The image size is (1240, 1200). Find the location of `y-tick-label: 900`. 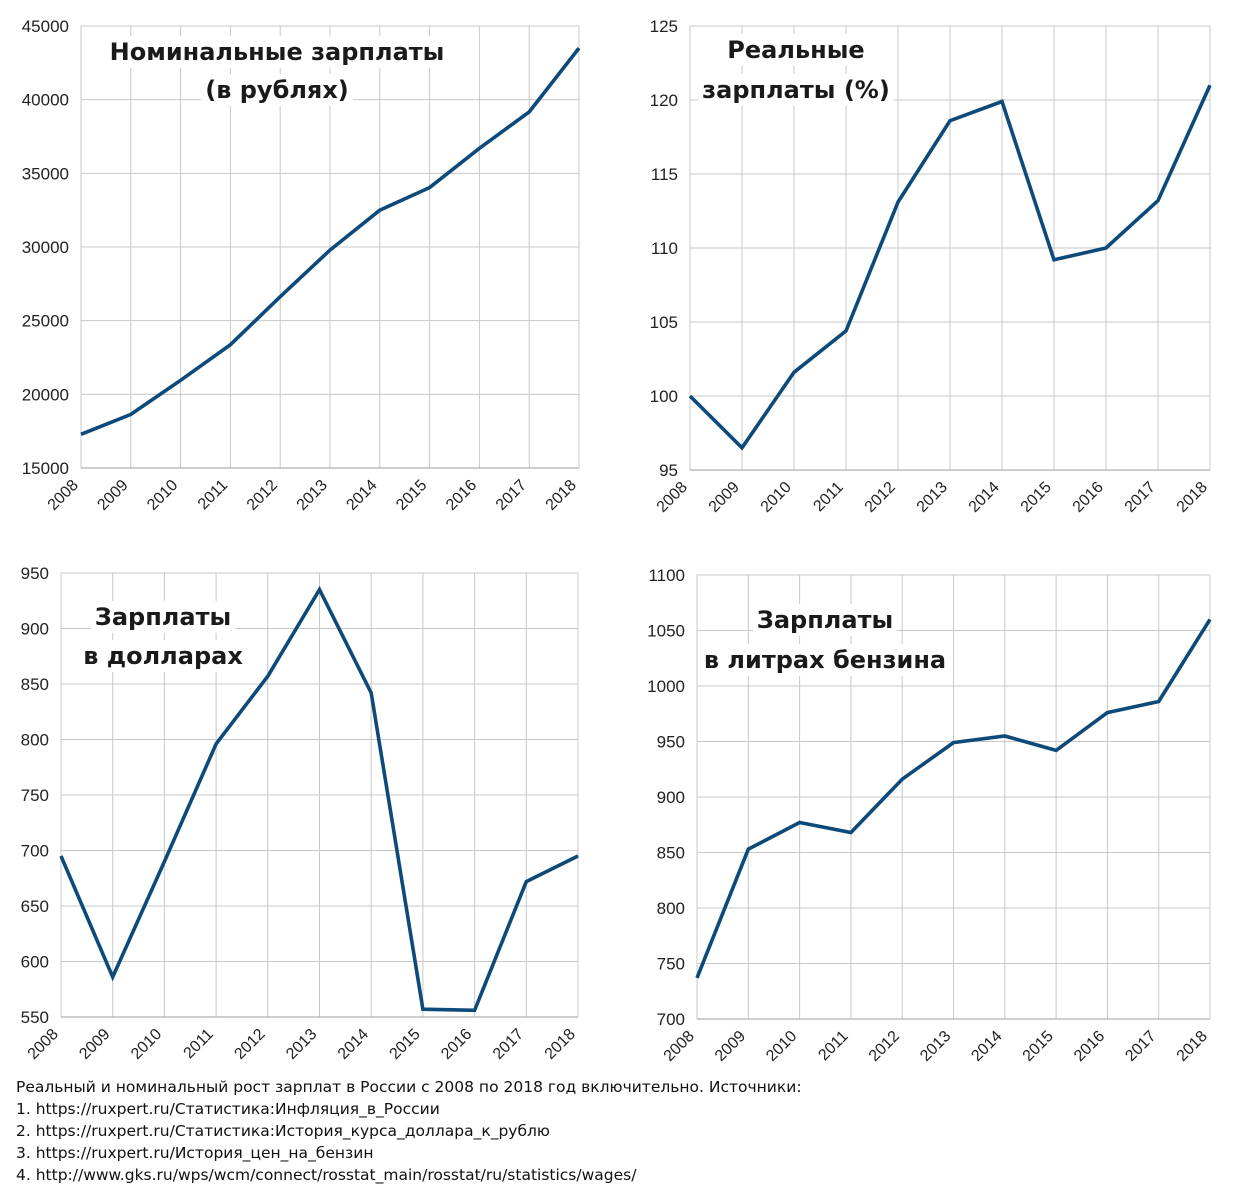

y-tick-label: 900 is located at coordinates (671, 797).